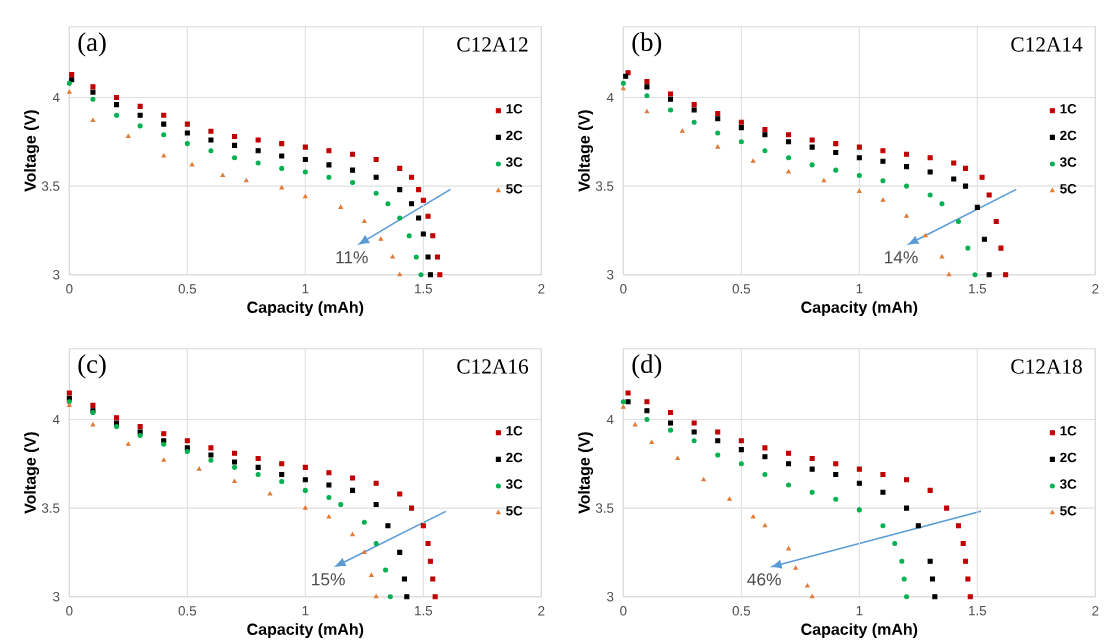  Describe the element at coordinates (493, 366) in the screenshot. I see `annotation: C12A16` at that location.